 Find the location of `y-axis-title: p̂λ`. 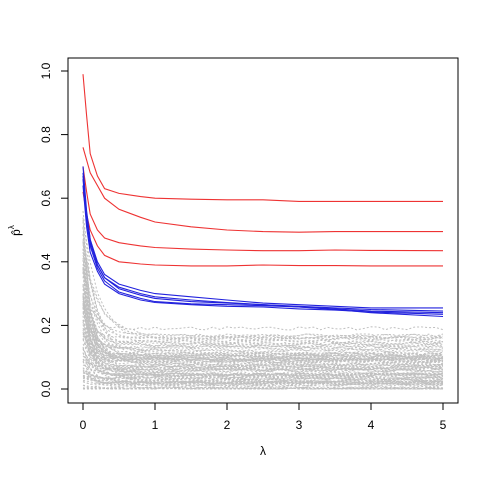

y-axis-title: p̂λ is located at coordinates (15, 230).